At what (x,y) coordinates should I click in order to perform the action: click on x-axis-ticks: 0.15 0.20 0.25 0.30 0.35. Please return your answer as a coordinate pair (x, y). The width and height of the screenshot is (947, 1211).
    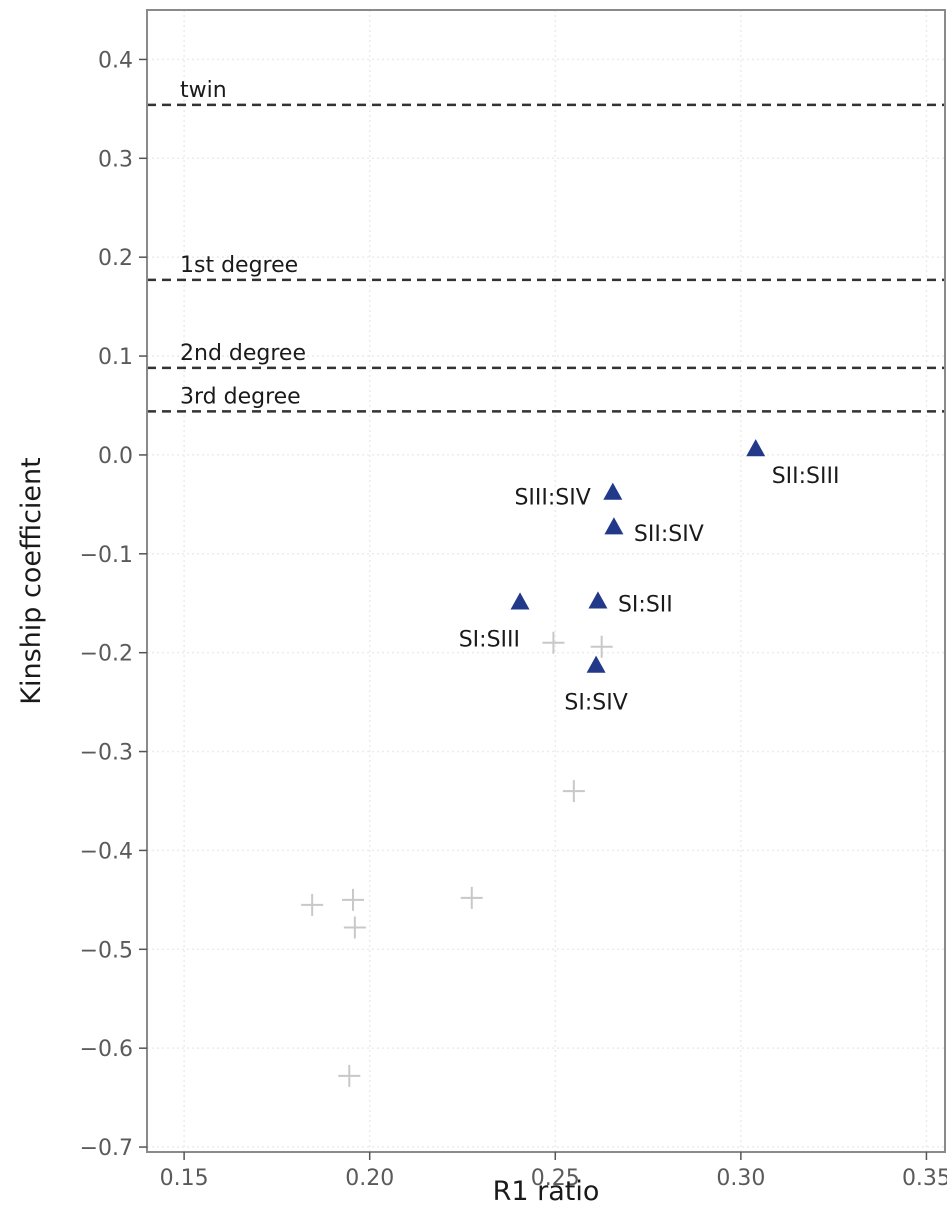
    Looking at the image, I should click on (553, 1171).